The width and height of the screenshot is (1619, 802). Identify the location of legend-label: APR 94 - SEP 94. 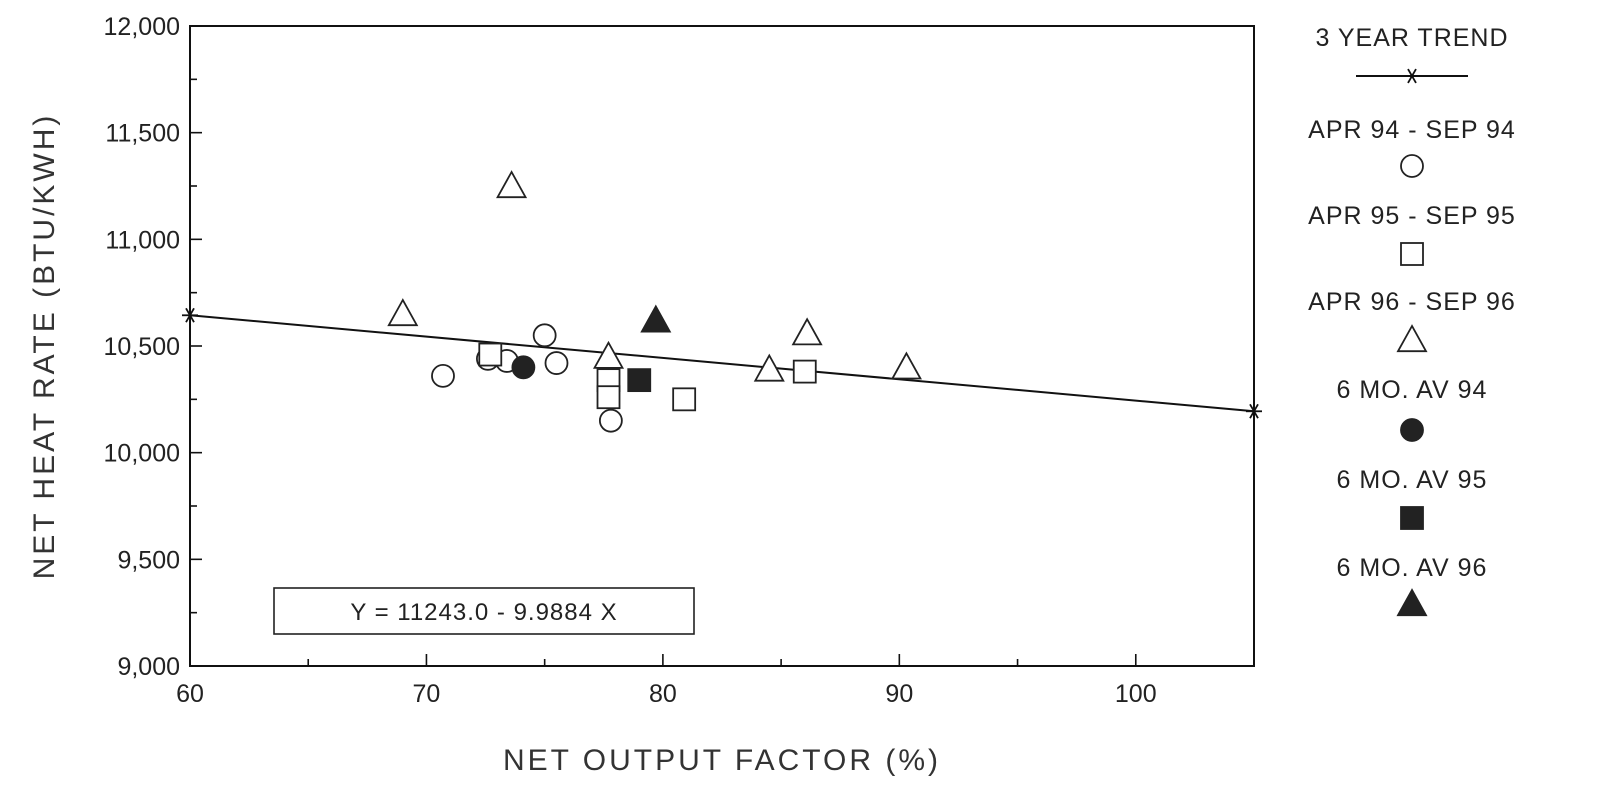
(1412, 130).